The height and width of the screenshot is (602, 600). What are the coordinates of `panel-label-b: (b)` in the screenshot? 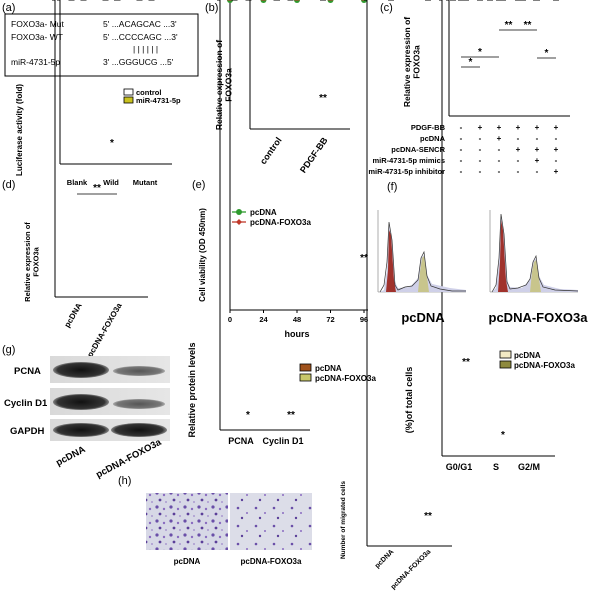 It's located at (211, 8).